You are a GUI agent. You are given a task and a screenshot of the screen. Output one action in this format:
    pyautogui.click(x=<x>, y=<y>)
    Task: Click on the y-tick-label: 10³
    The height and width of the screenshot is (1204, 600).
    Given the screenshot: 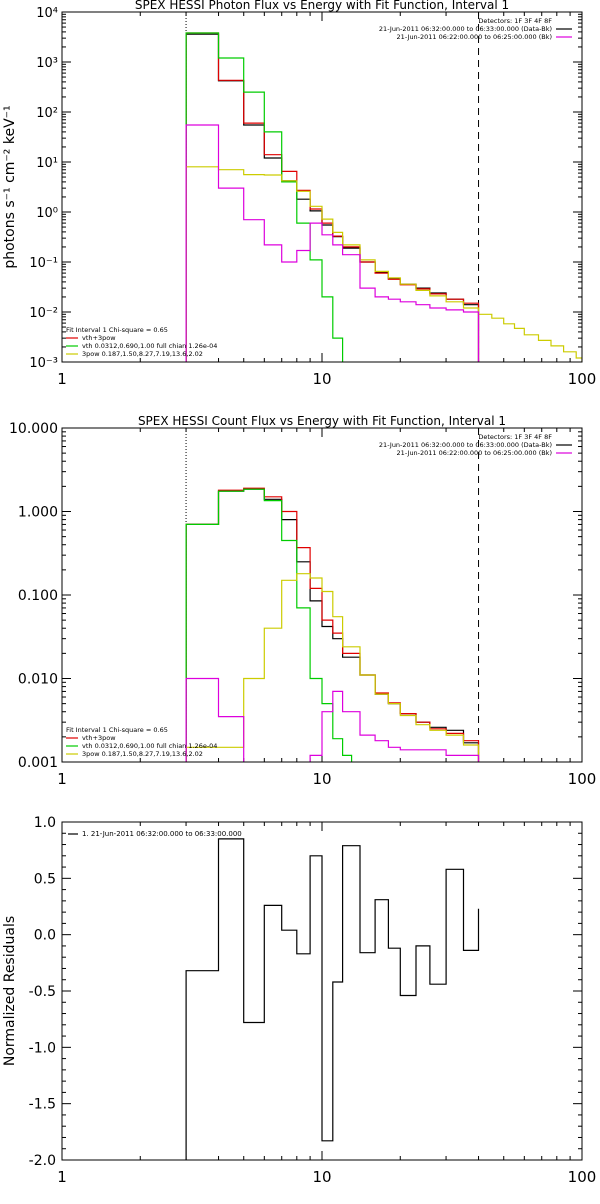 What is the action you would take?
    pyautogui.click(x=47, y=63)
    